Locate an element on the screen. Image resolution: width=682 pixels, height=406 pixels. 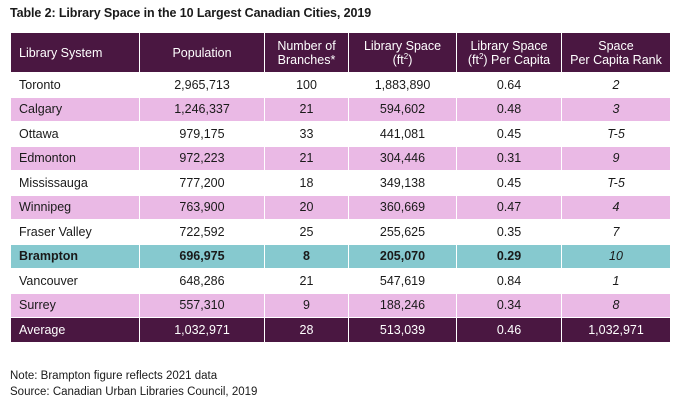
header-branches-line1: Number of is located at coordinates (306, 45).